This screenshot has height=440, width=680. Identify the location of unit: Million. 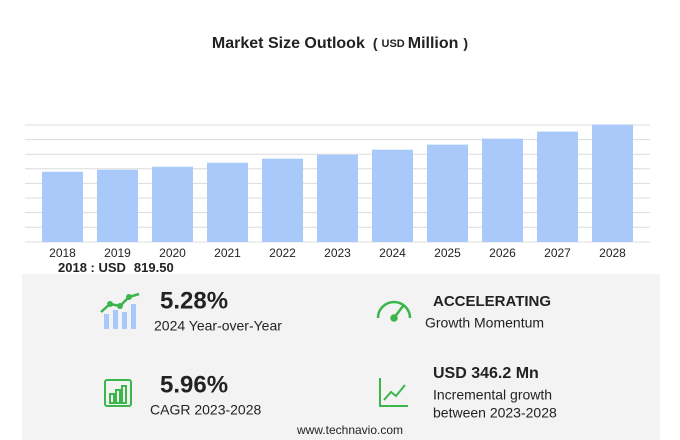
(433, 43).